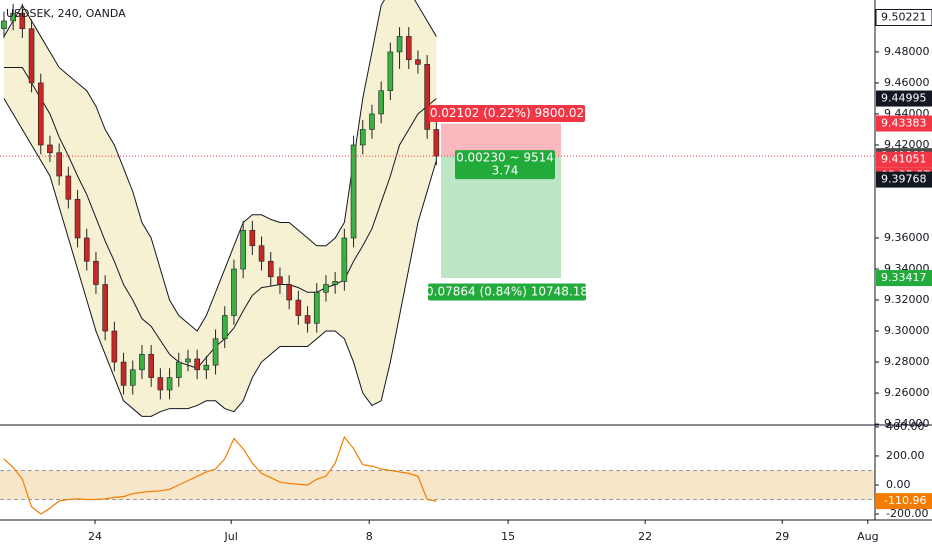  I want to click on y-tick-label: 400.00, so click(905, 426).